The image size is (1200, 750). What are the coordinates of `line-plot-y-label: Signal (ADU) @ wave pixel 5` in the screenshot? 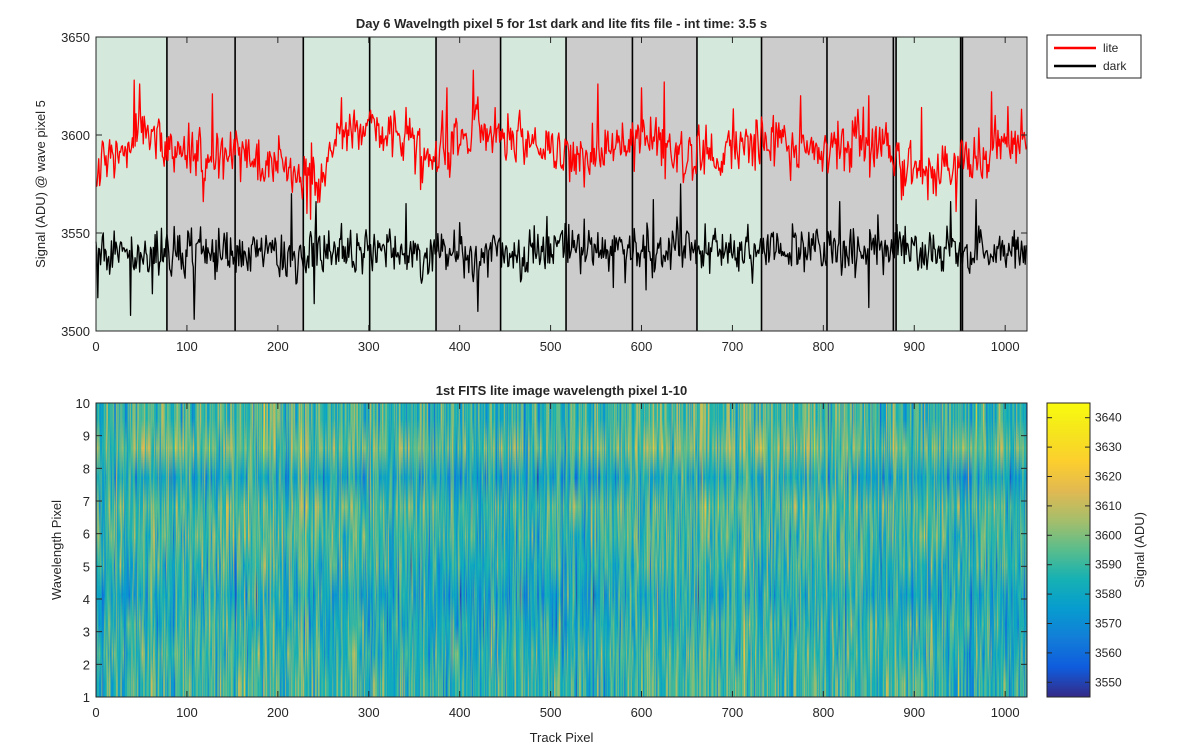 It's located at (40, 184).